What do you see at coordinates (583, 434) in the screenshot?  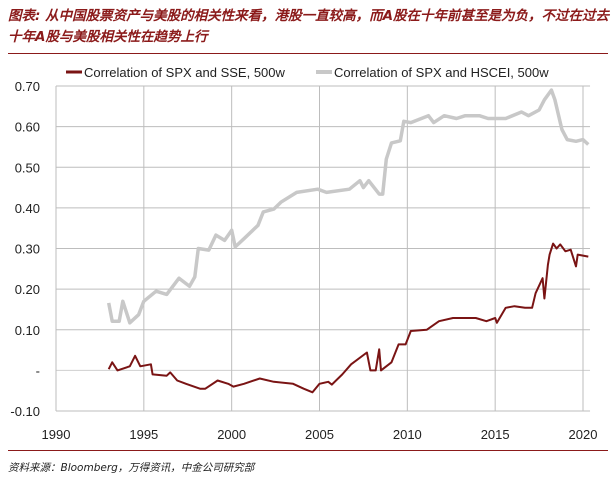 I see `x-tick-label: 2020` at bounding box center [583, 434].